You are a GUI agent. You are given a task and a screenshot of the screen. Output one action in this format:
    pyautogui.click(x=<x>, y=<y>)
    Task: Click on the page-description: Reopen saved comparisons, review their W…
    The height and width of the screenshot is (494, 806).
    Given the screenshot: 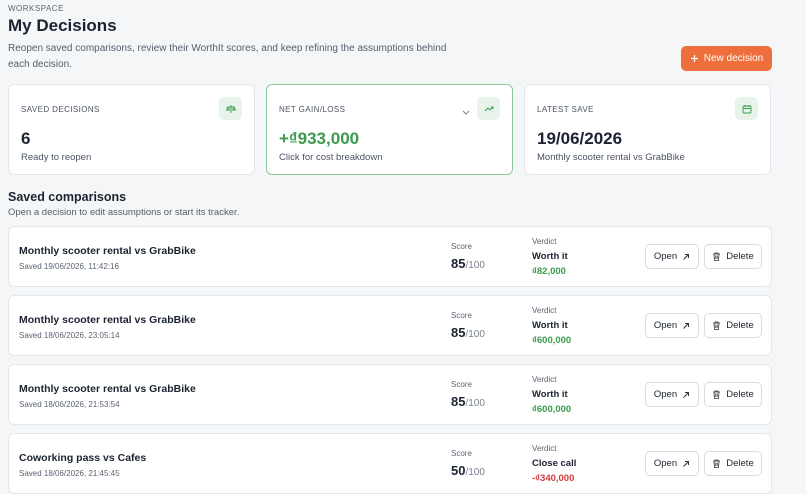 What is the action you would take?
    pyautogui.click(x=227, y=56)
    